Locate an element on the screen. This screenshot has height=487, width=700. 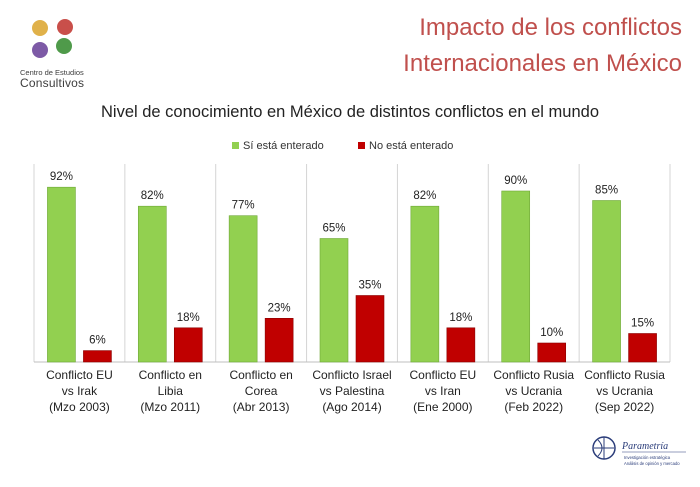
data-label-si: 90% is located at coordinates (515, 181).